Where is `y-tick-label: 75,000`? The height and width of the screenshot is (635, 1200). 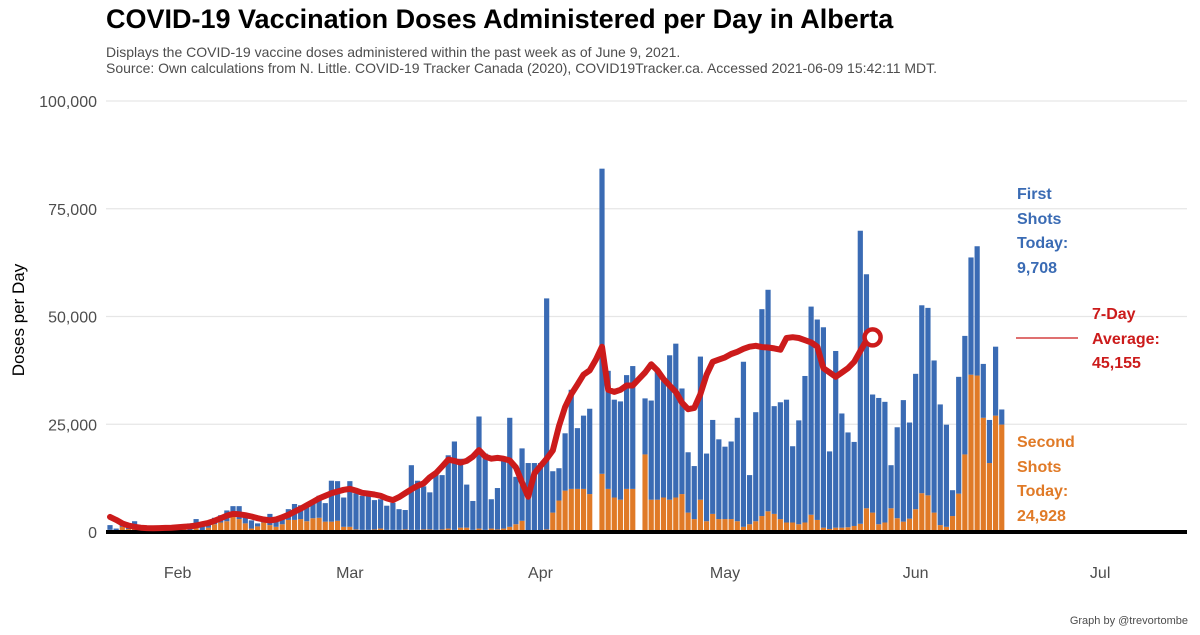 y-tick-label: 75,000 is located at coordinates (72, 210).